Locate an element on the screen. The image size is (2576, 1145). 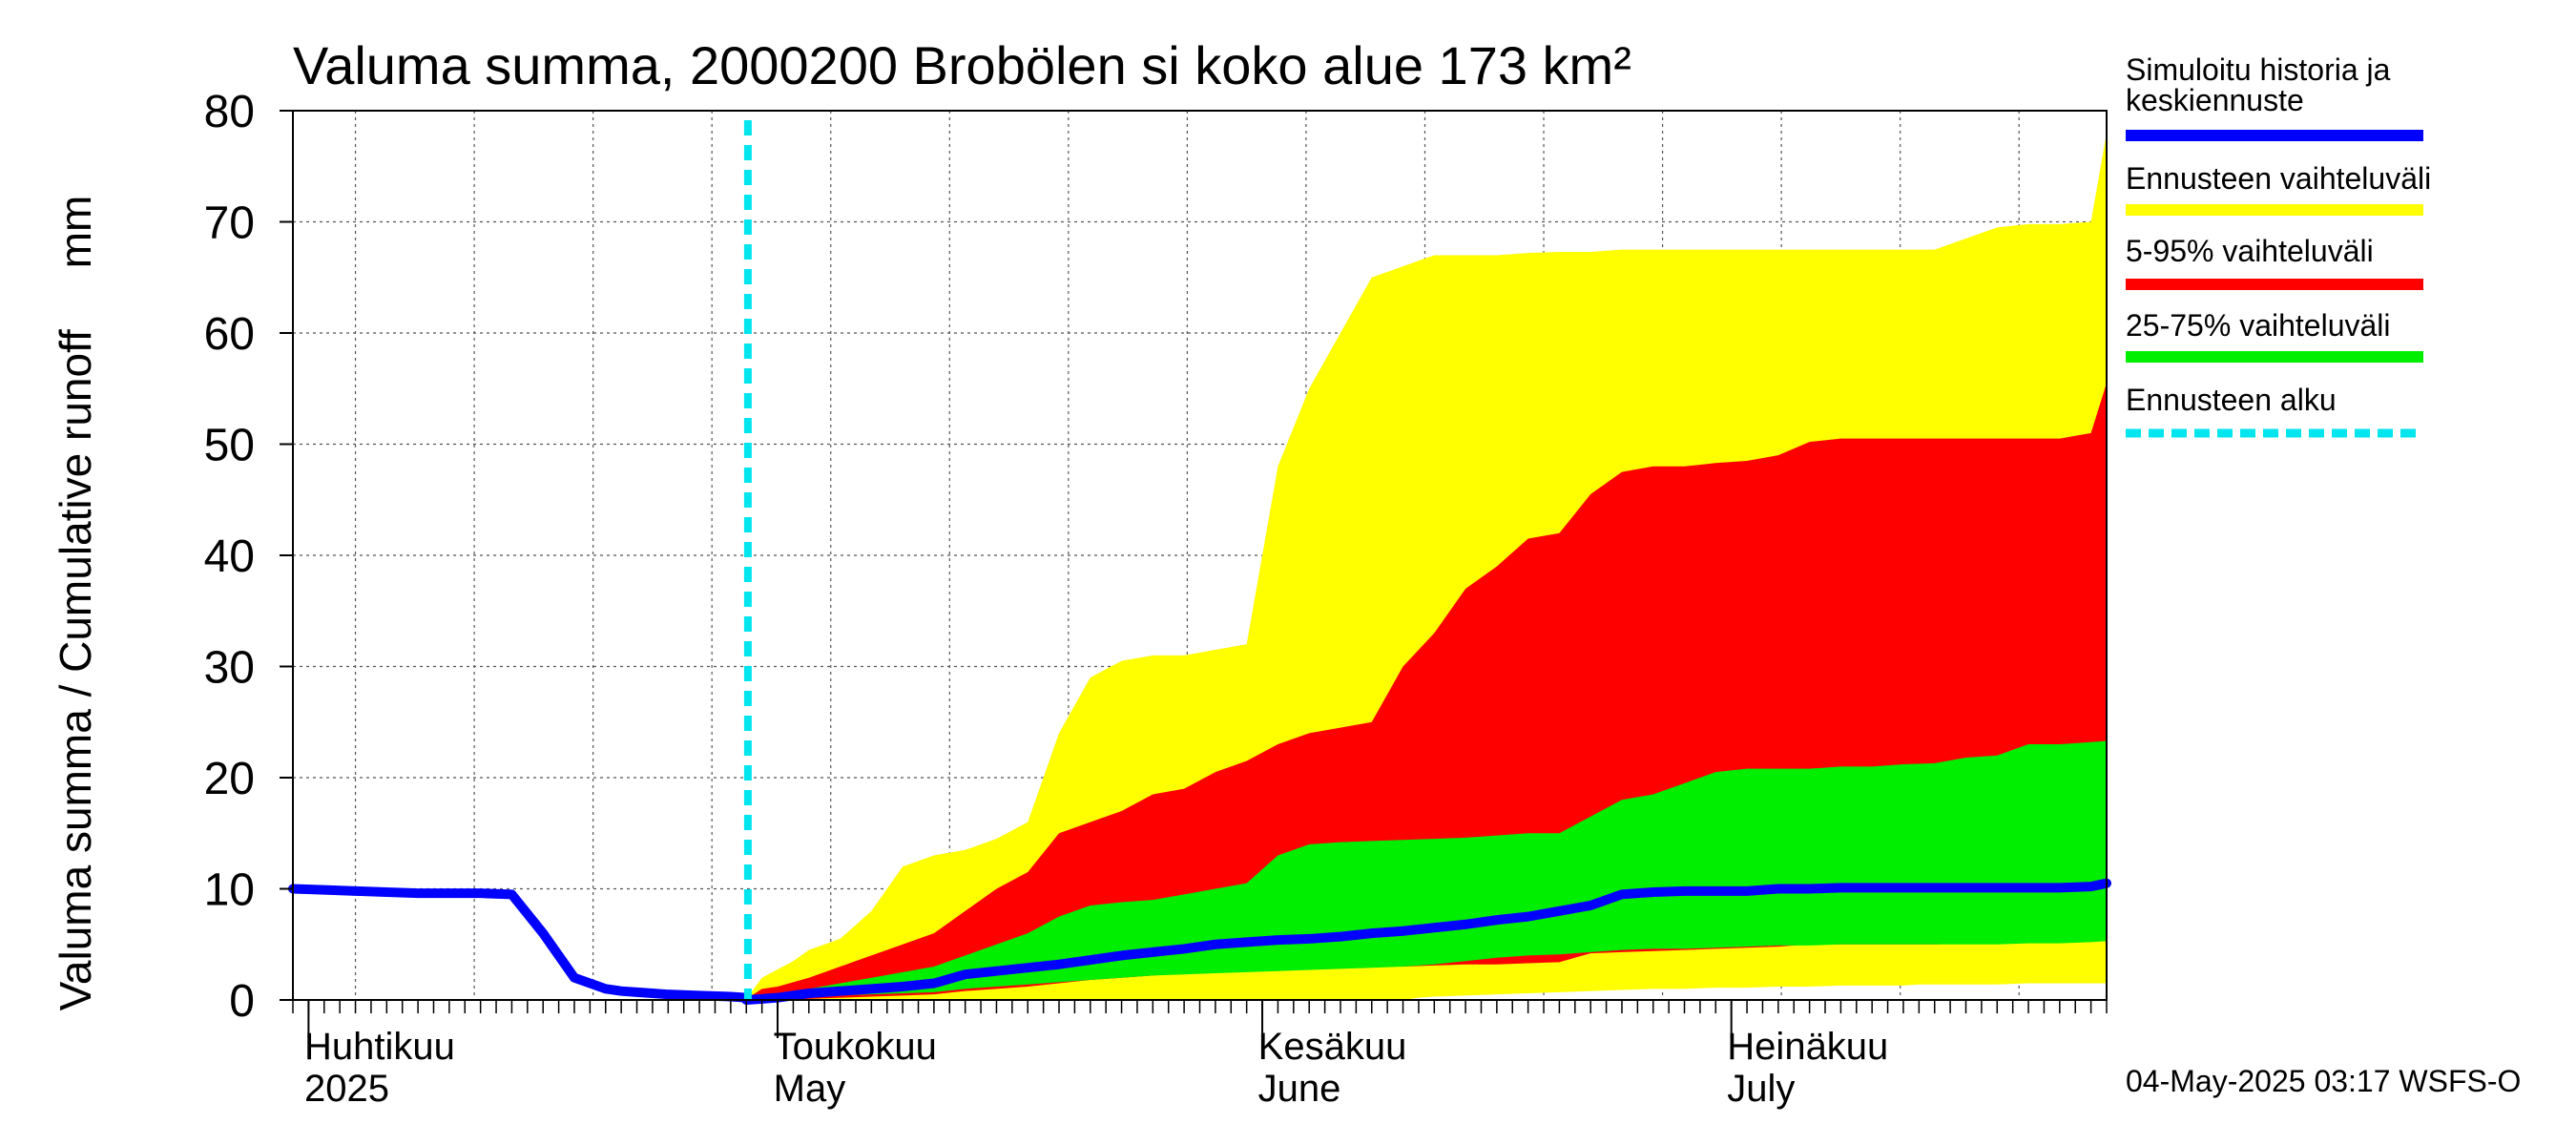
month-label-en: May is located at coordinates (810, 1089).